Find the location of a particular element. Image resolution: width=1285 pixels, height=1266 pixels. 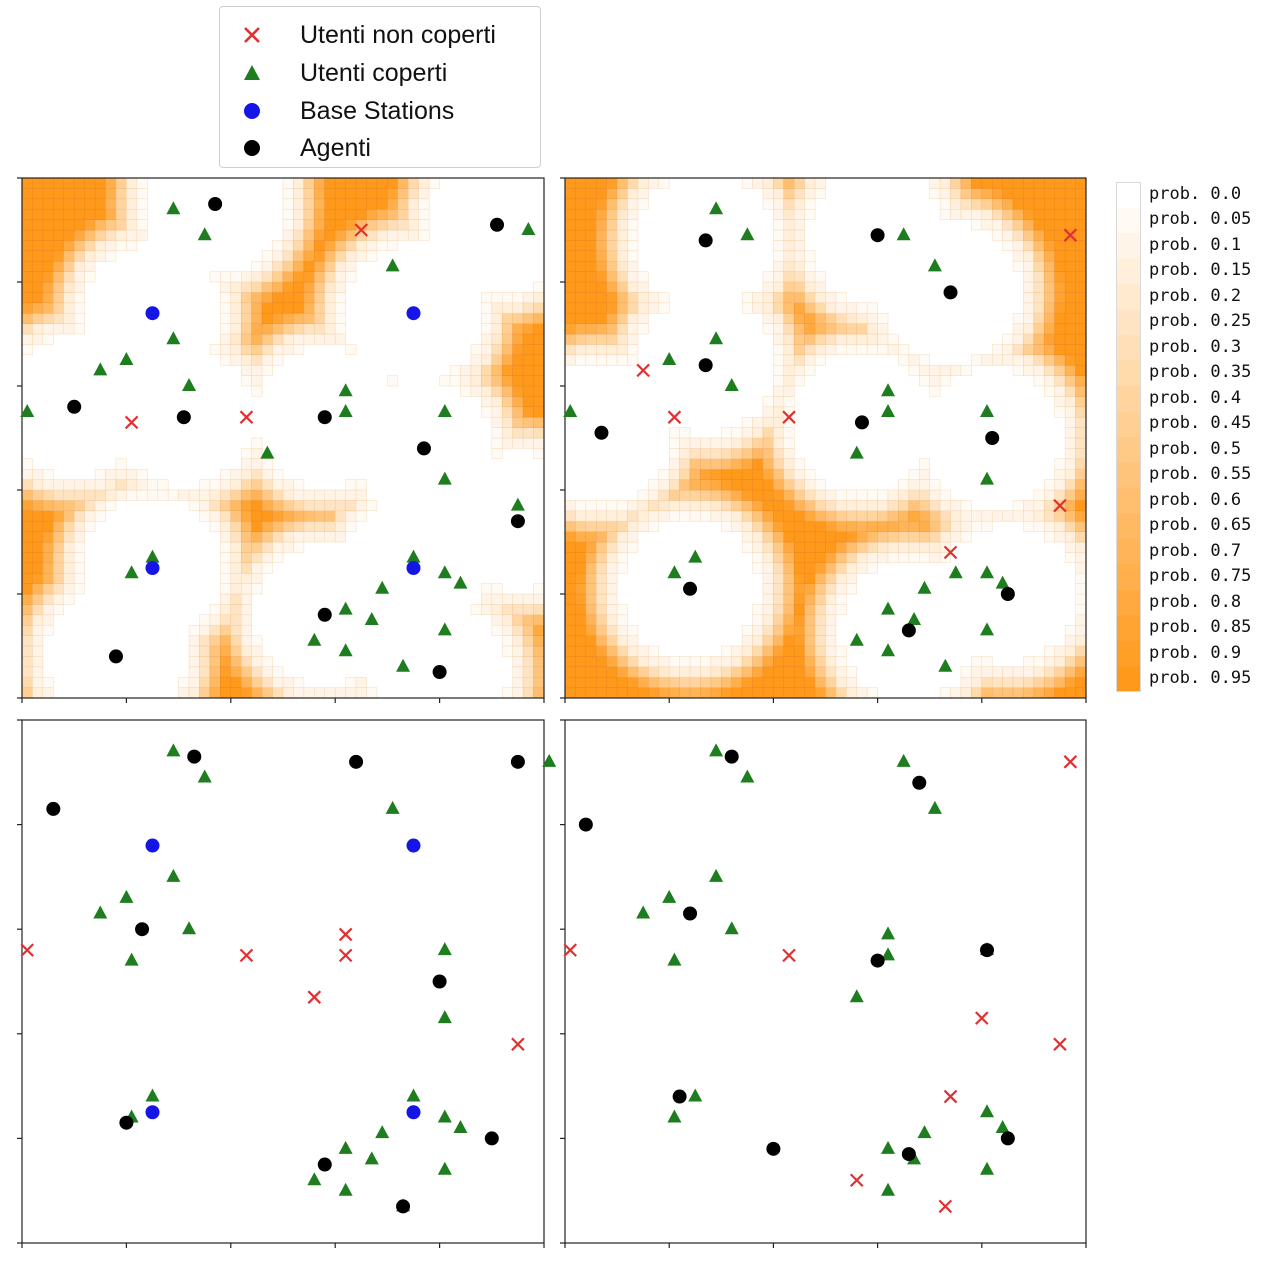

legend-entry-uncovered: Utenti non coperti is located at coordinates (380, 35).